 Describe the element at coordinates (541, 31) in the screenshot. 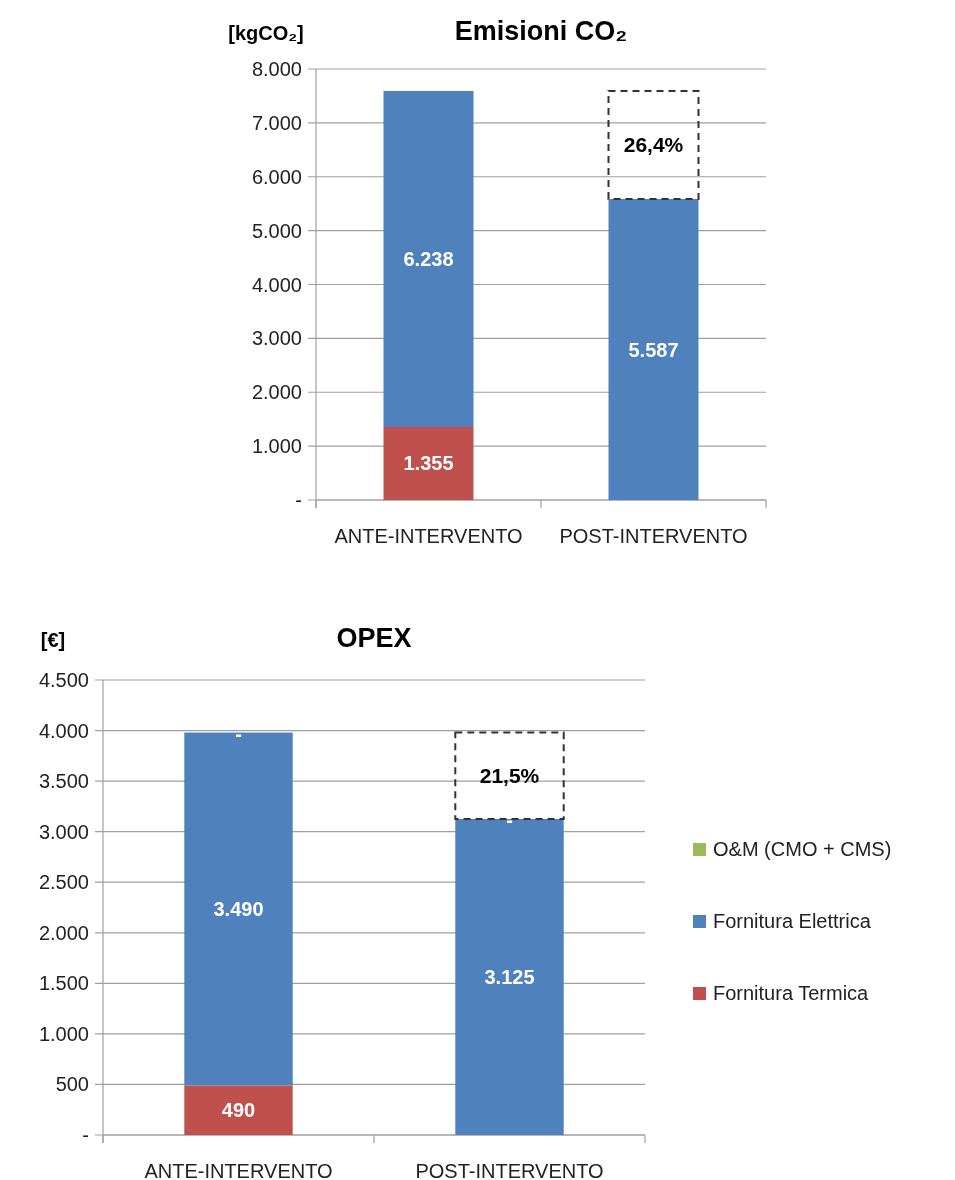

I see `chart-title: Emisioni CO₂` at that location.